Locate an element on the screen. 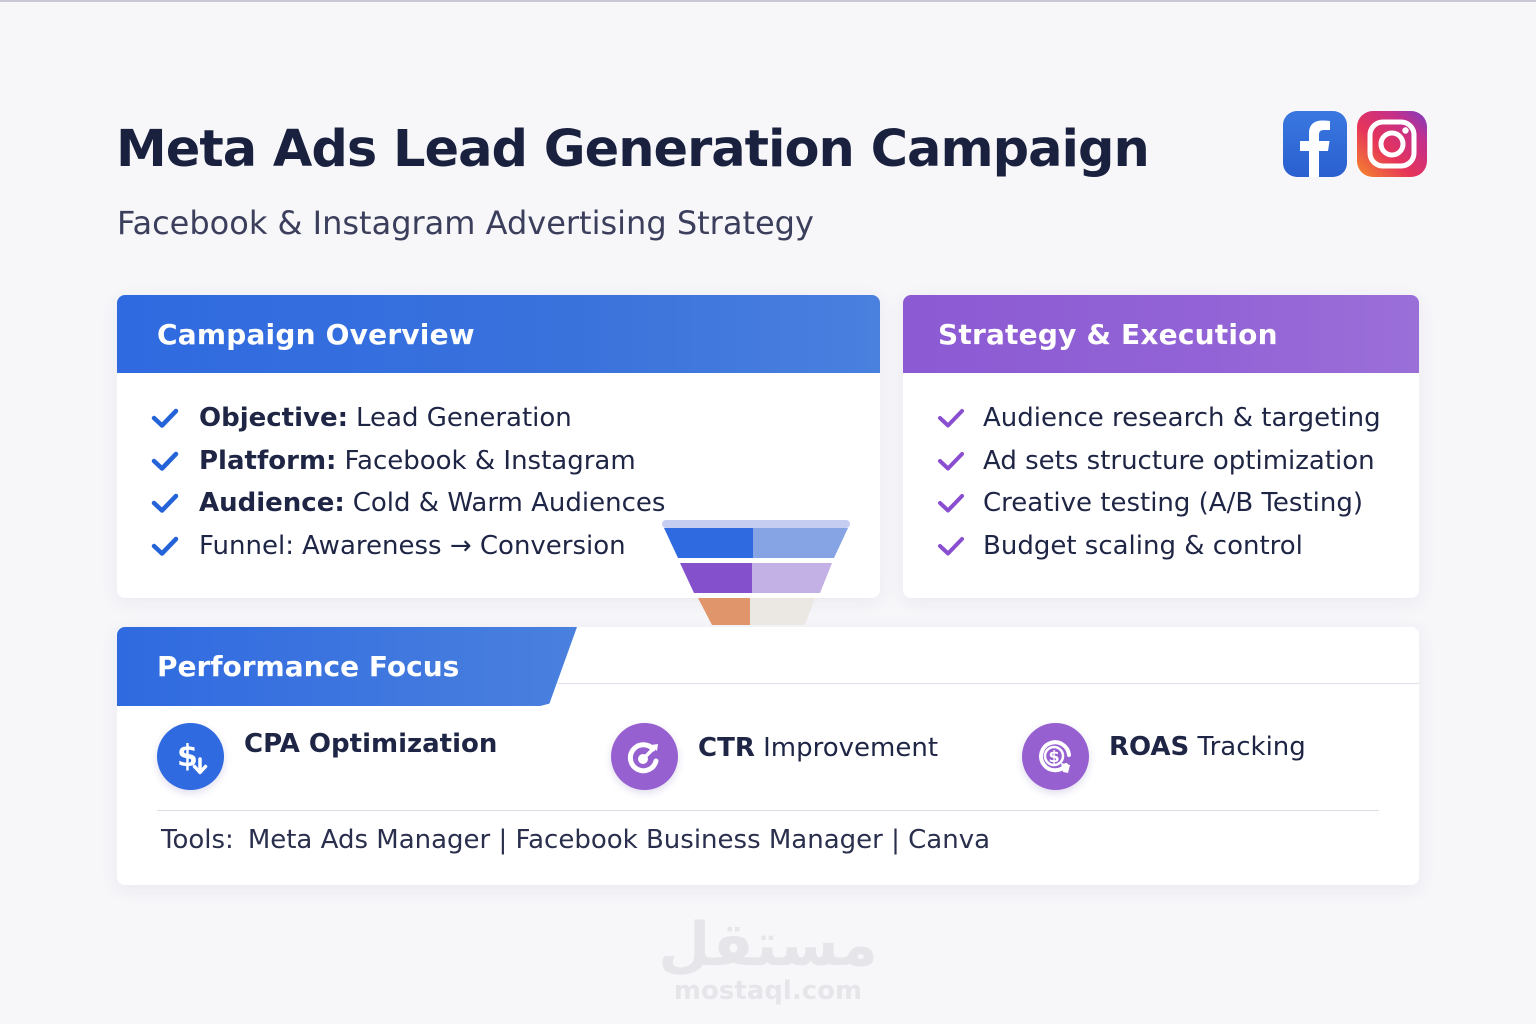  overview-item-platform: Platform: Facebook & Instagram is located at coordinates (498, 461).